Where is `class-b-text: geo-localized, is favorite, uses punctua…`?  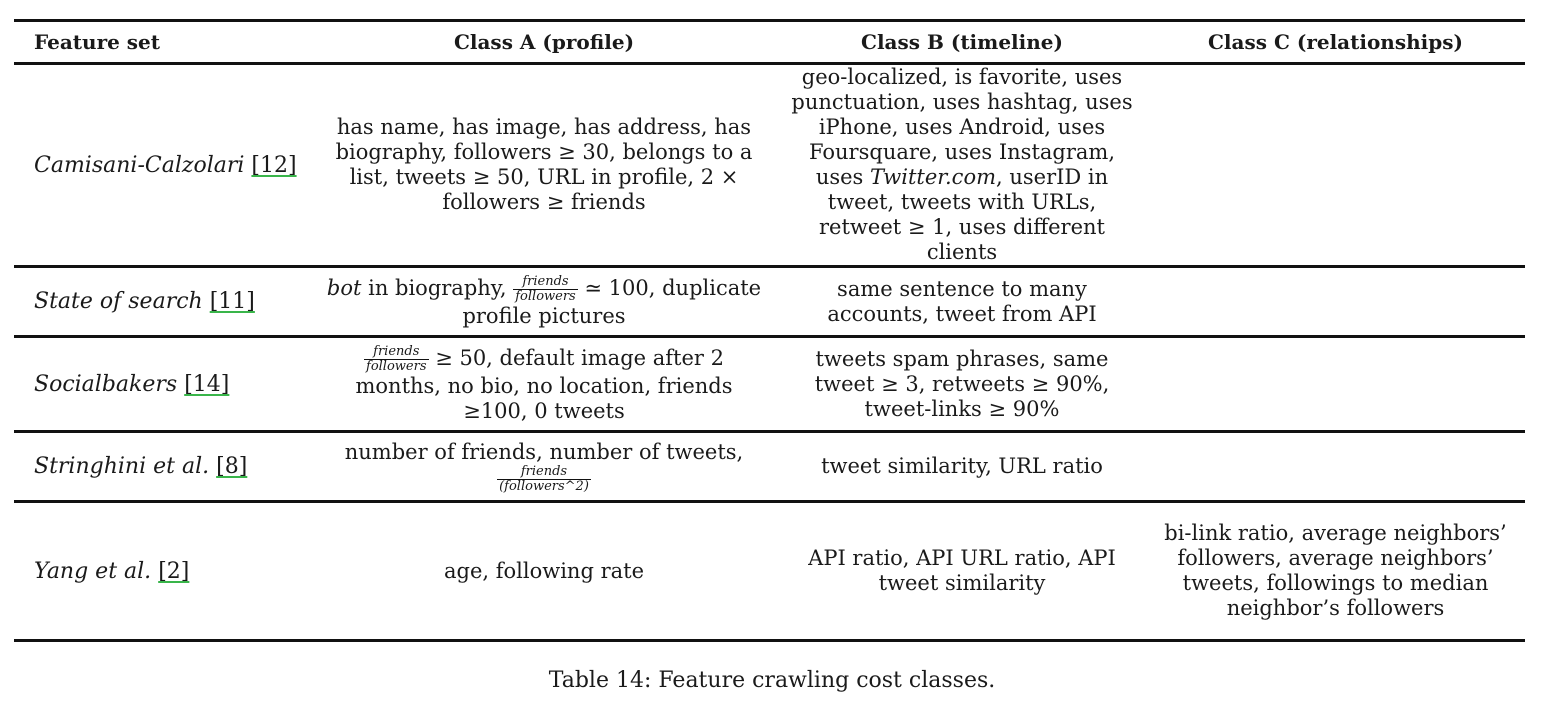
class-b-text: geo-localized, is favorite, uses punctua… is located at coordinates (962, 127).